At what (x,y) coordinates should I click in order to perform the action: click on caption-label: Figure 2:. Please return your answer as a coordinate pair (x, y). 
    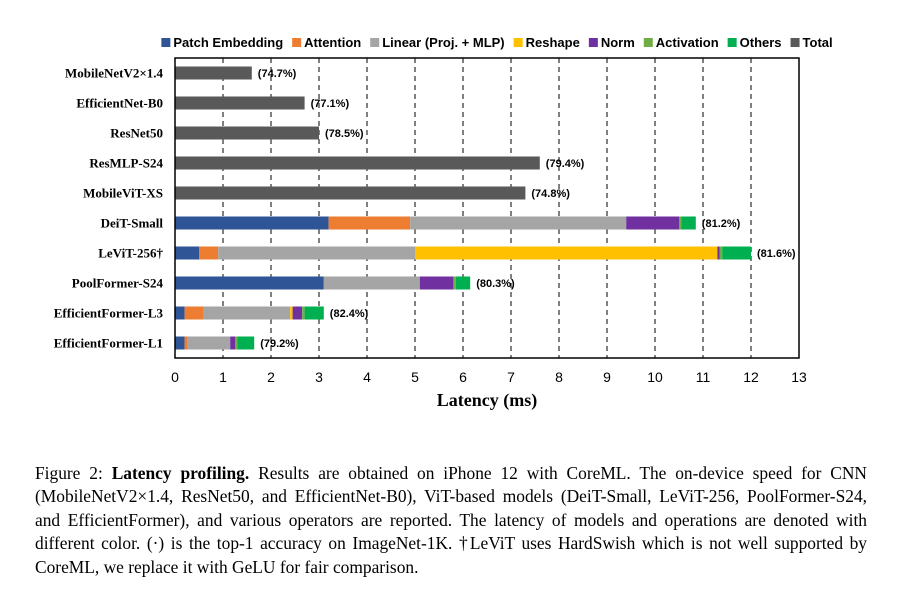
    Looking at the image, I should click on (69, 473).